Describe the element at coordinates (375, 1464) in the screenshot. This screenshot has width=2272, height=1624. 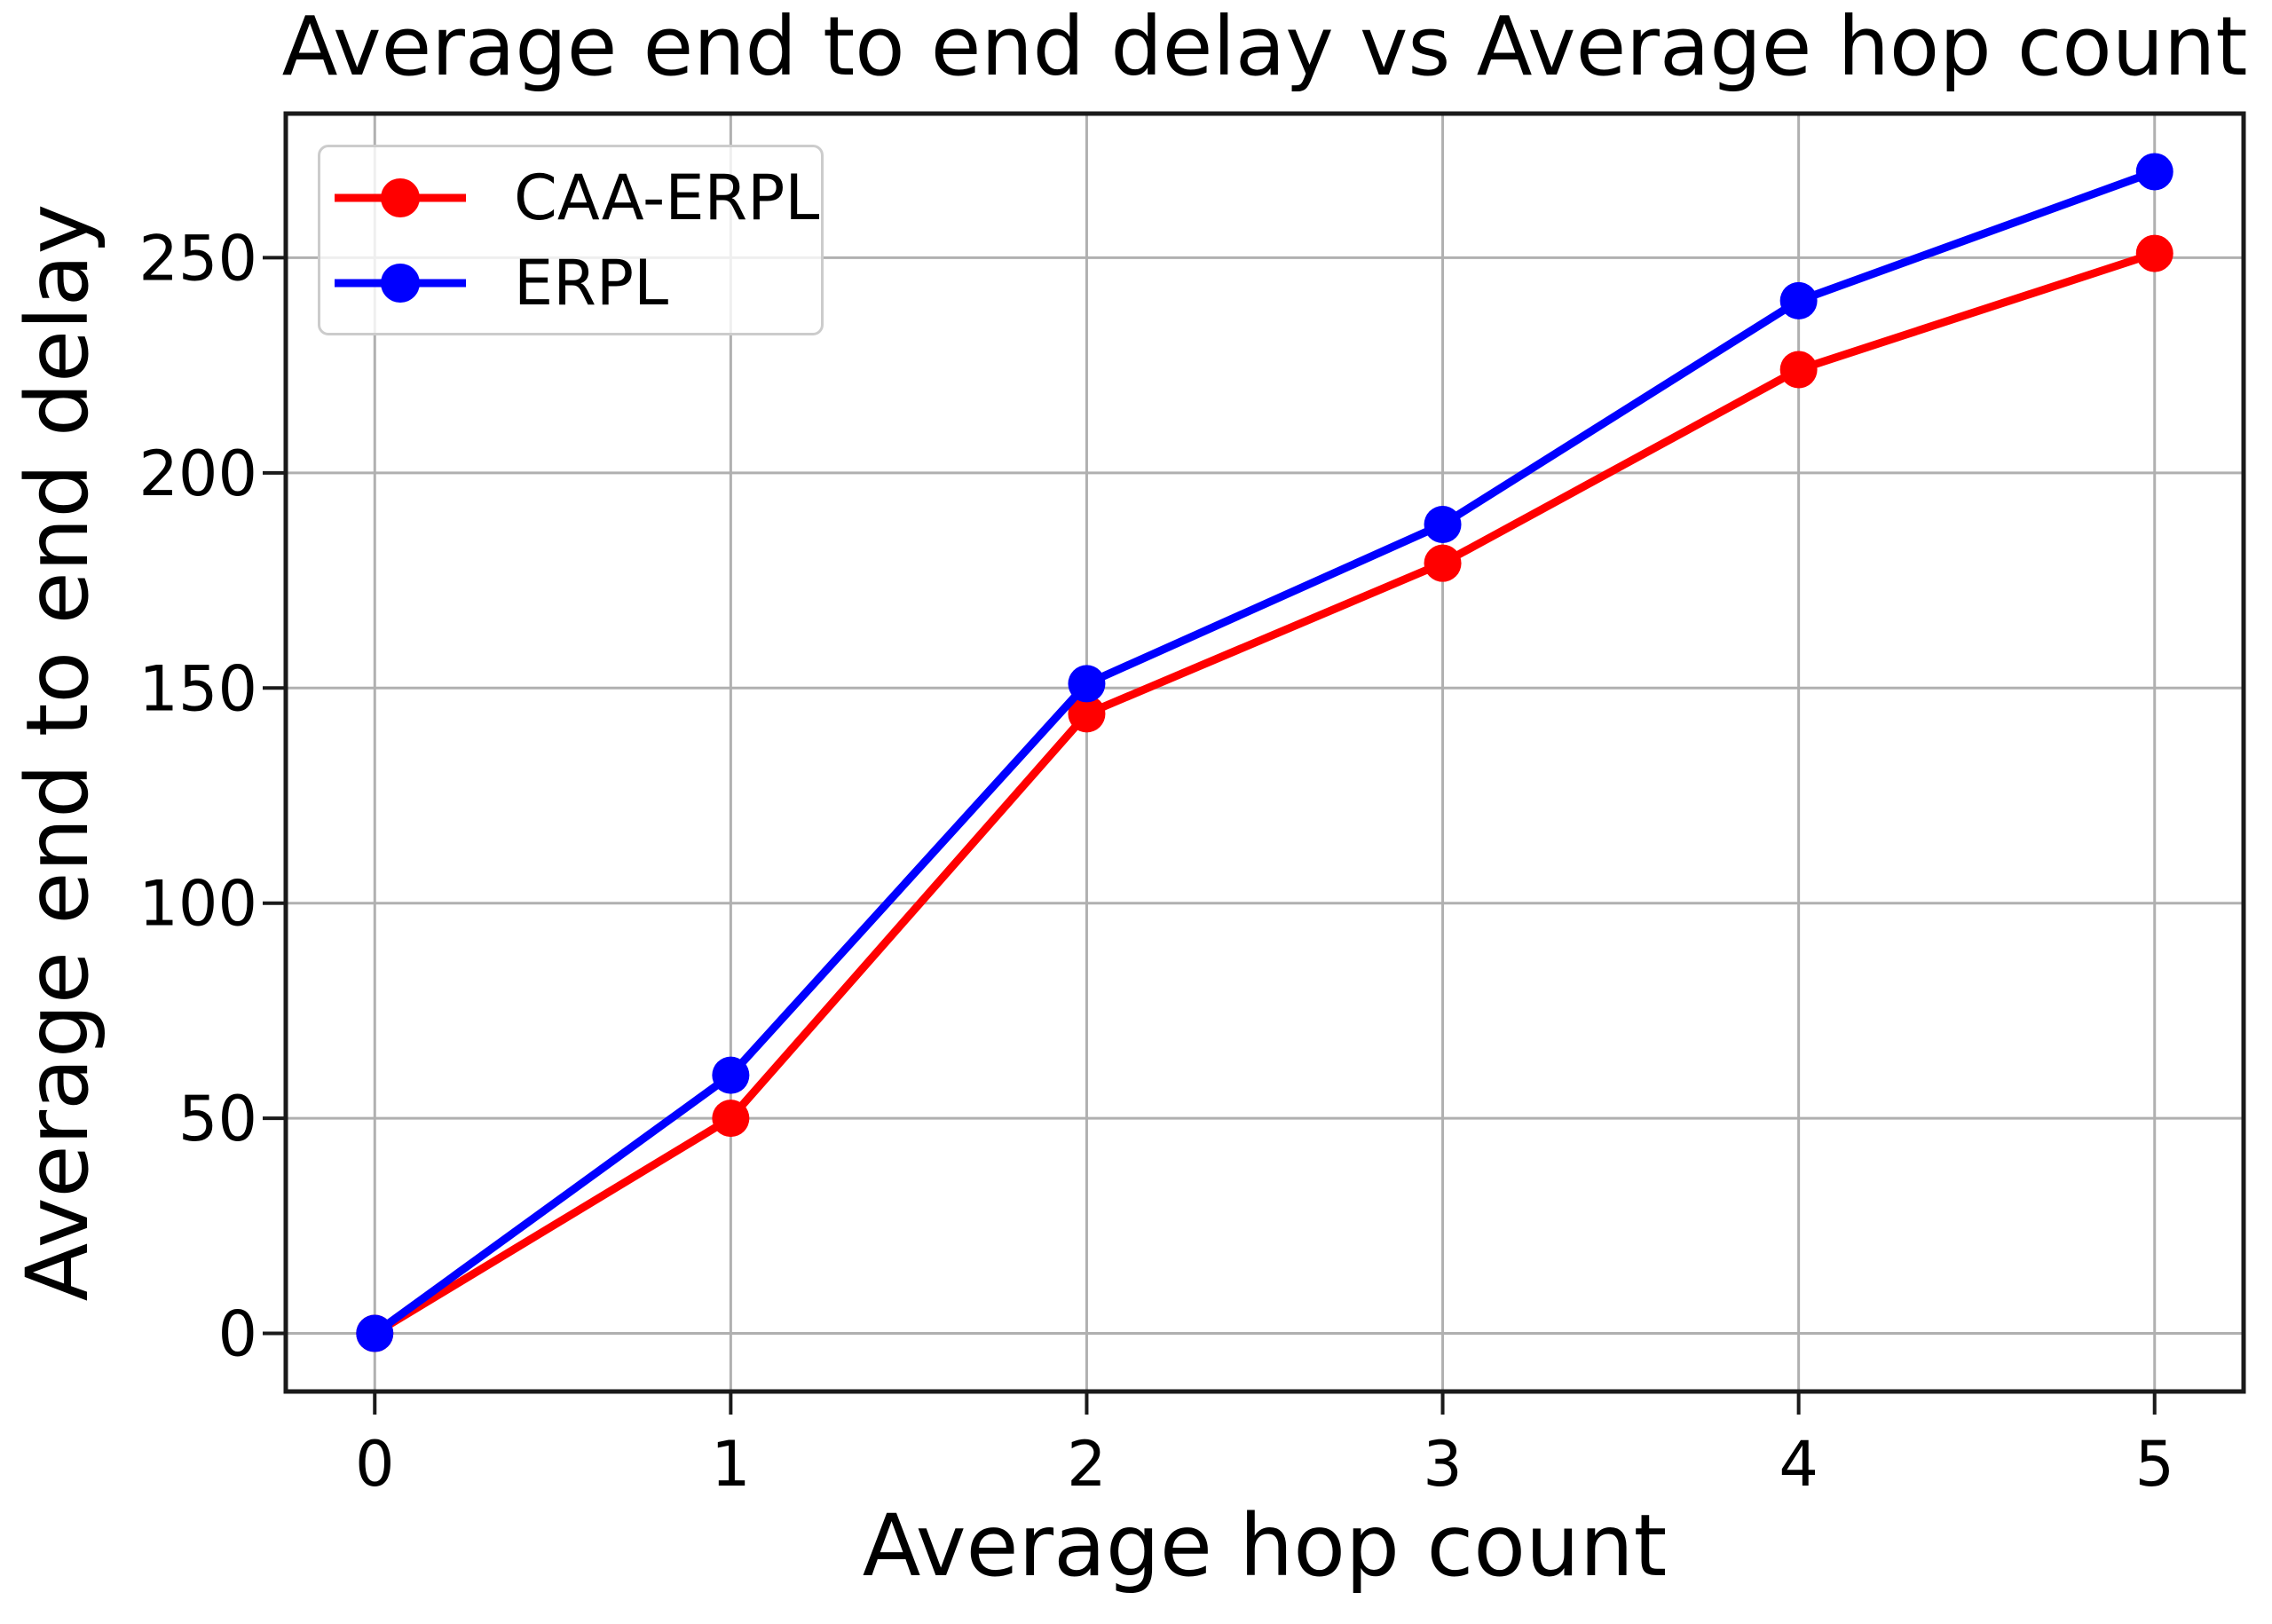
I see `x-tick-label: 0` at that location.